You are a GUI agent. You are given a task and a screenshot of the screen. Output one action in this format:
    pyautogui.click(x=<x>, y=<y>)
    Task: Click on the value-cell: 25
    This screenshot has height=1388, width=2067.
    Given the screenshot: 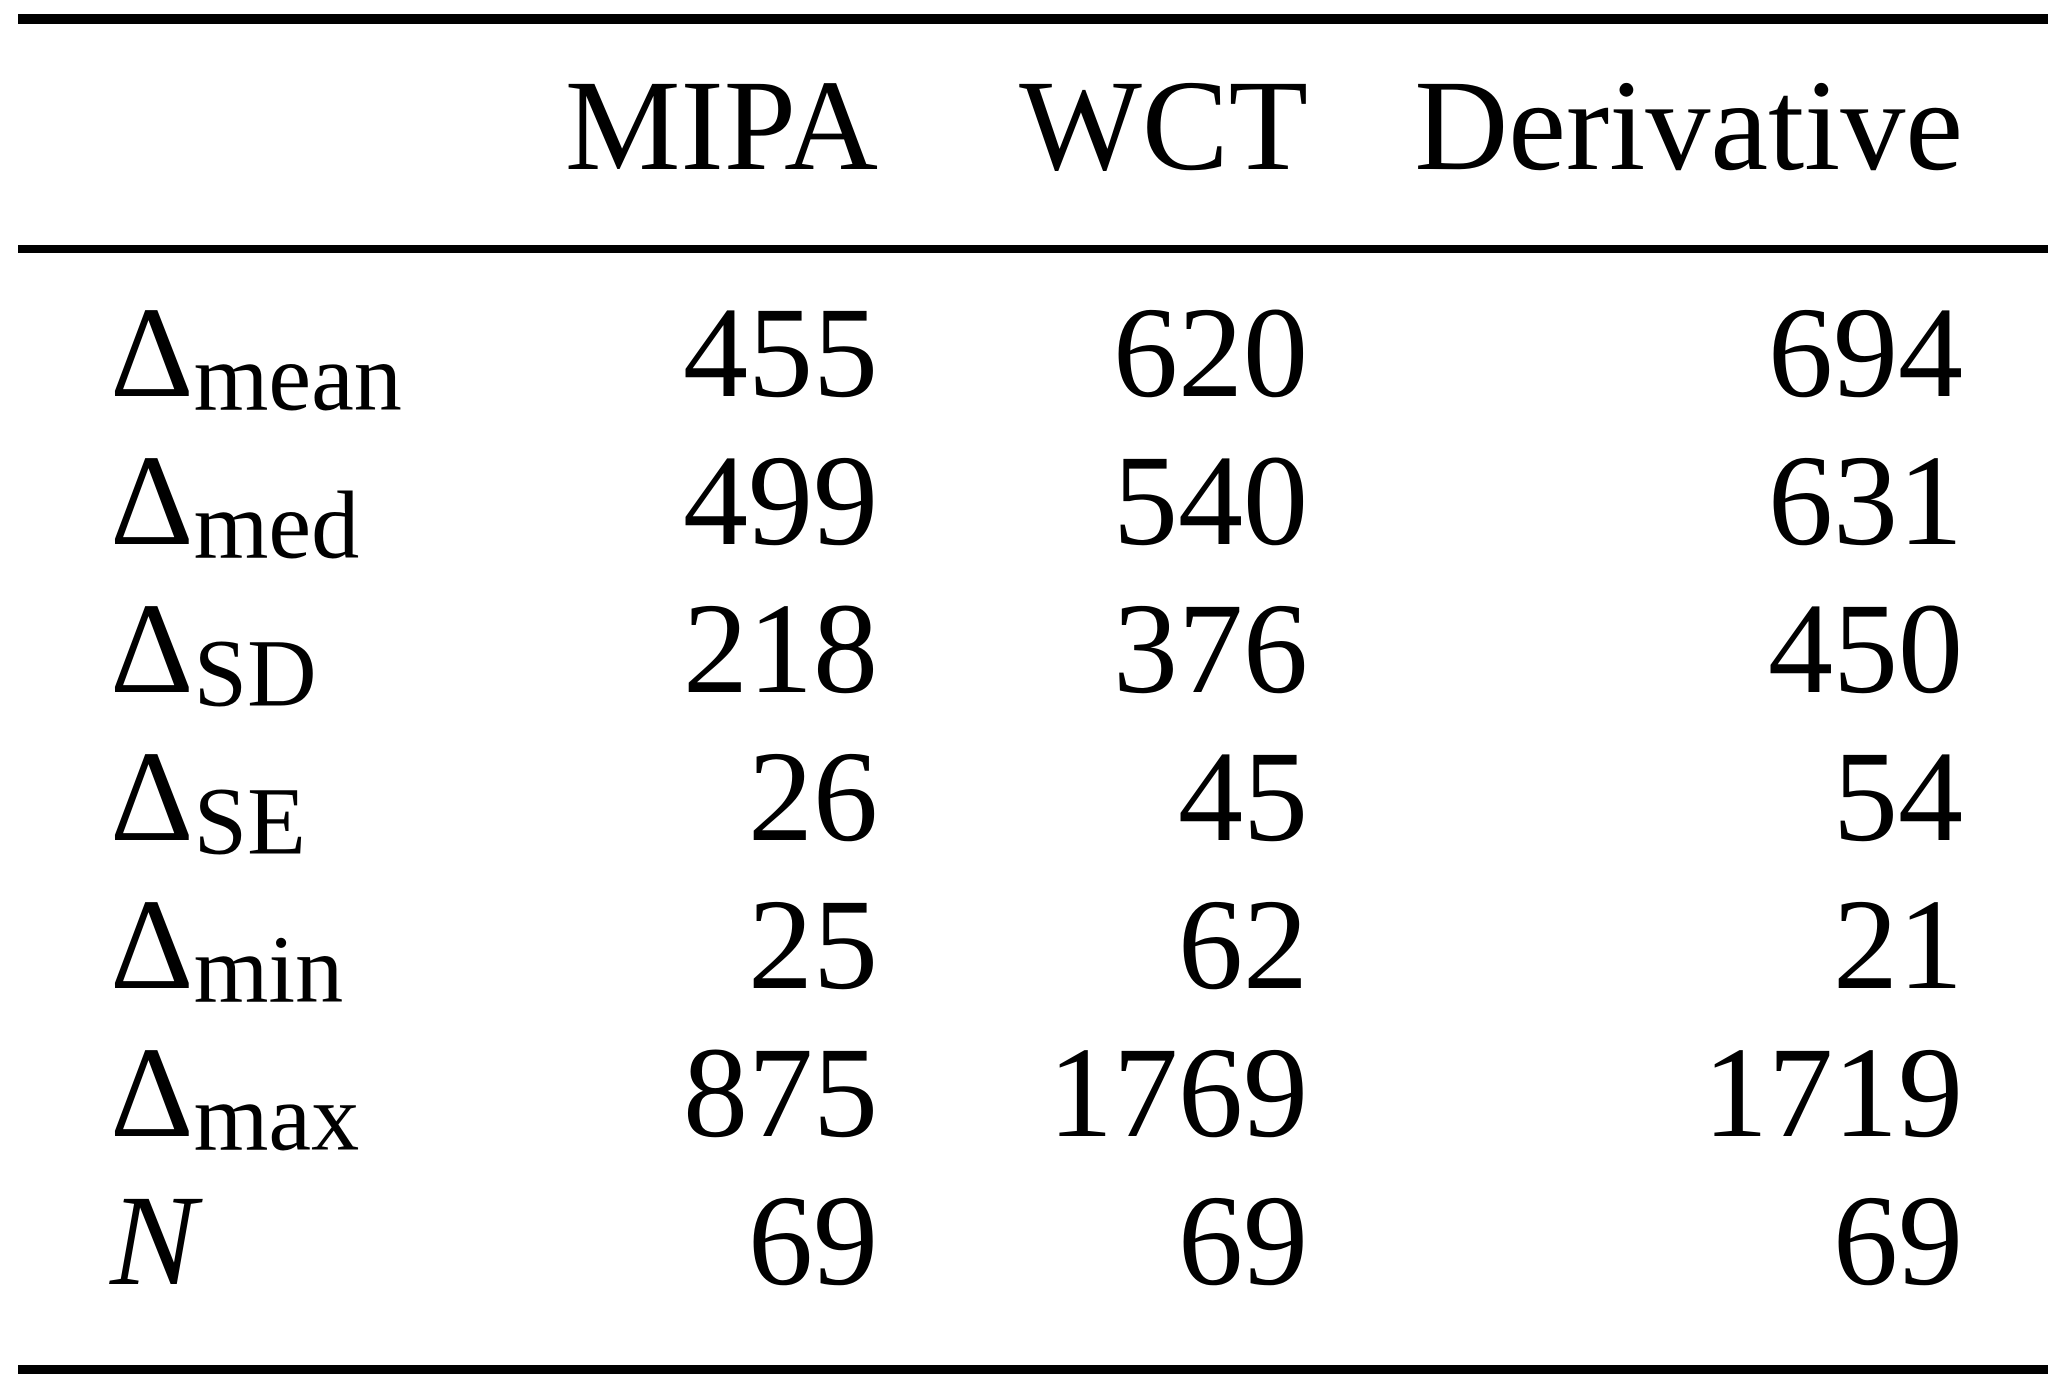 What is the action you would take?
    pyautogui.click(x=813, y=945)
    